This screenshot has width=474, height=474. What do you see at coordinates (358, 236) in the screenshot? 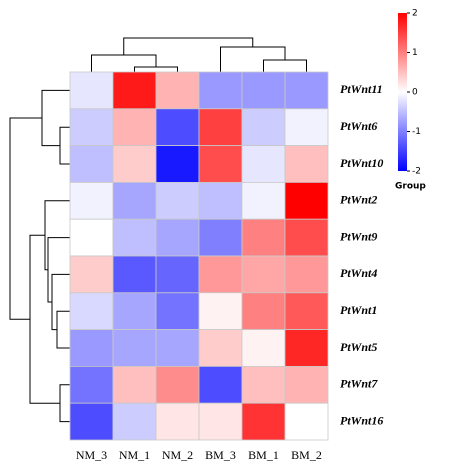
I see `row-label: PtWnt9` at bounding box center [358, 236].